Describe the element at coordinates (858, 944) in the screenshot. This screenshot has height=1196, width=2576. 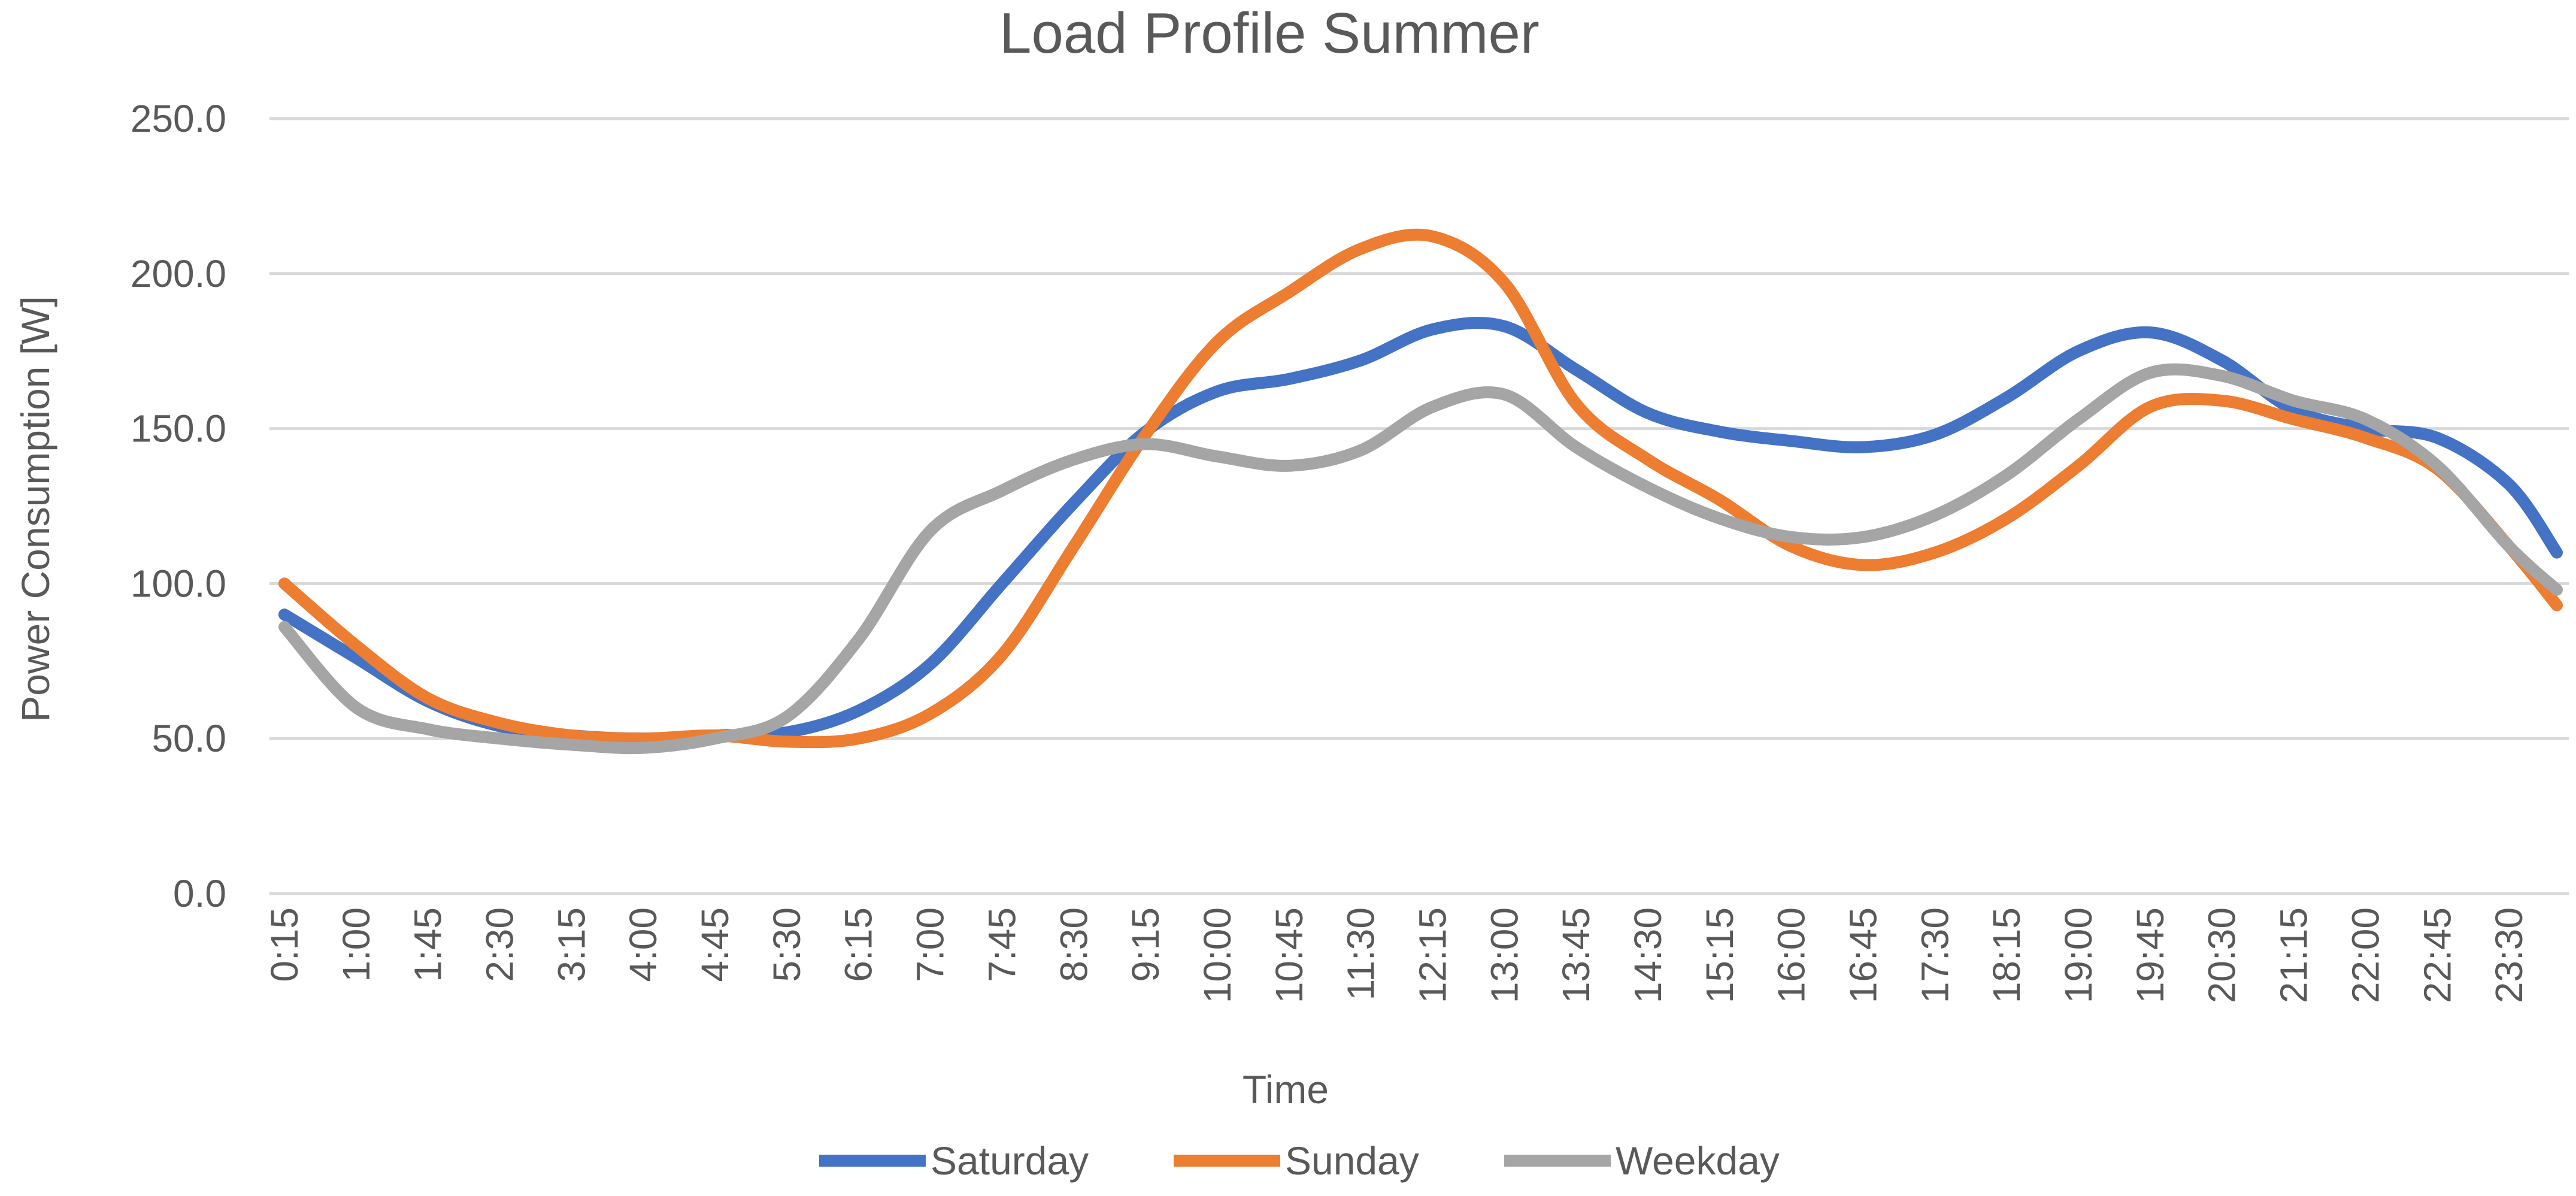
I see `x-tick-label: 6:15` at that location.